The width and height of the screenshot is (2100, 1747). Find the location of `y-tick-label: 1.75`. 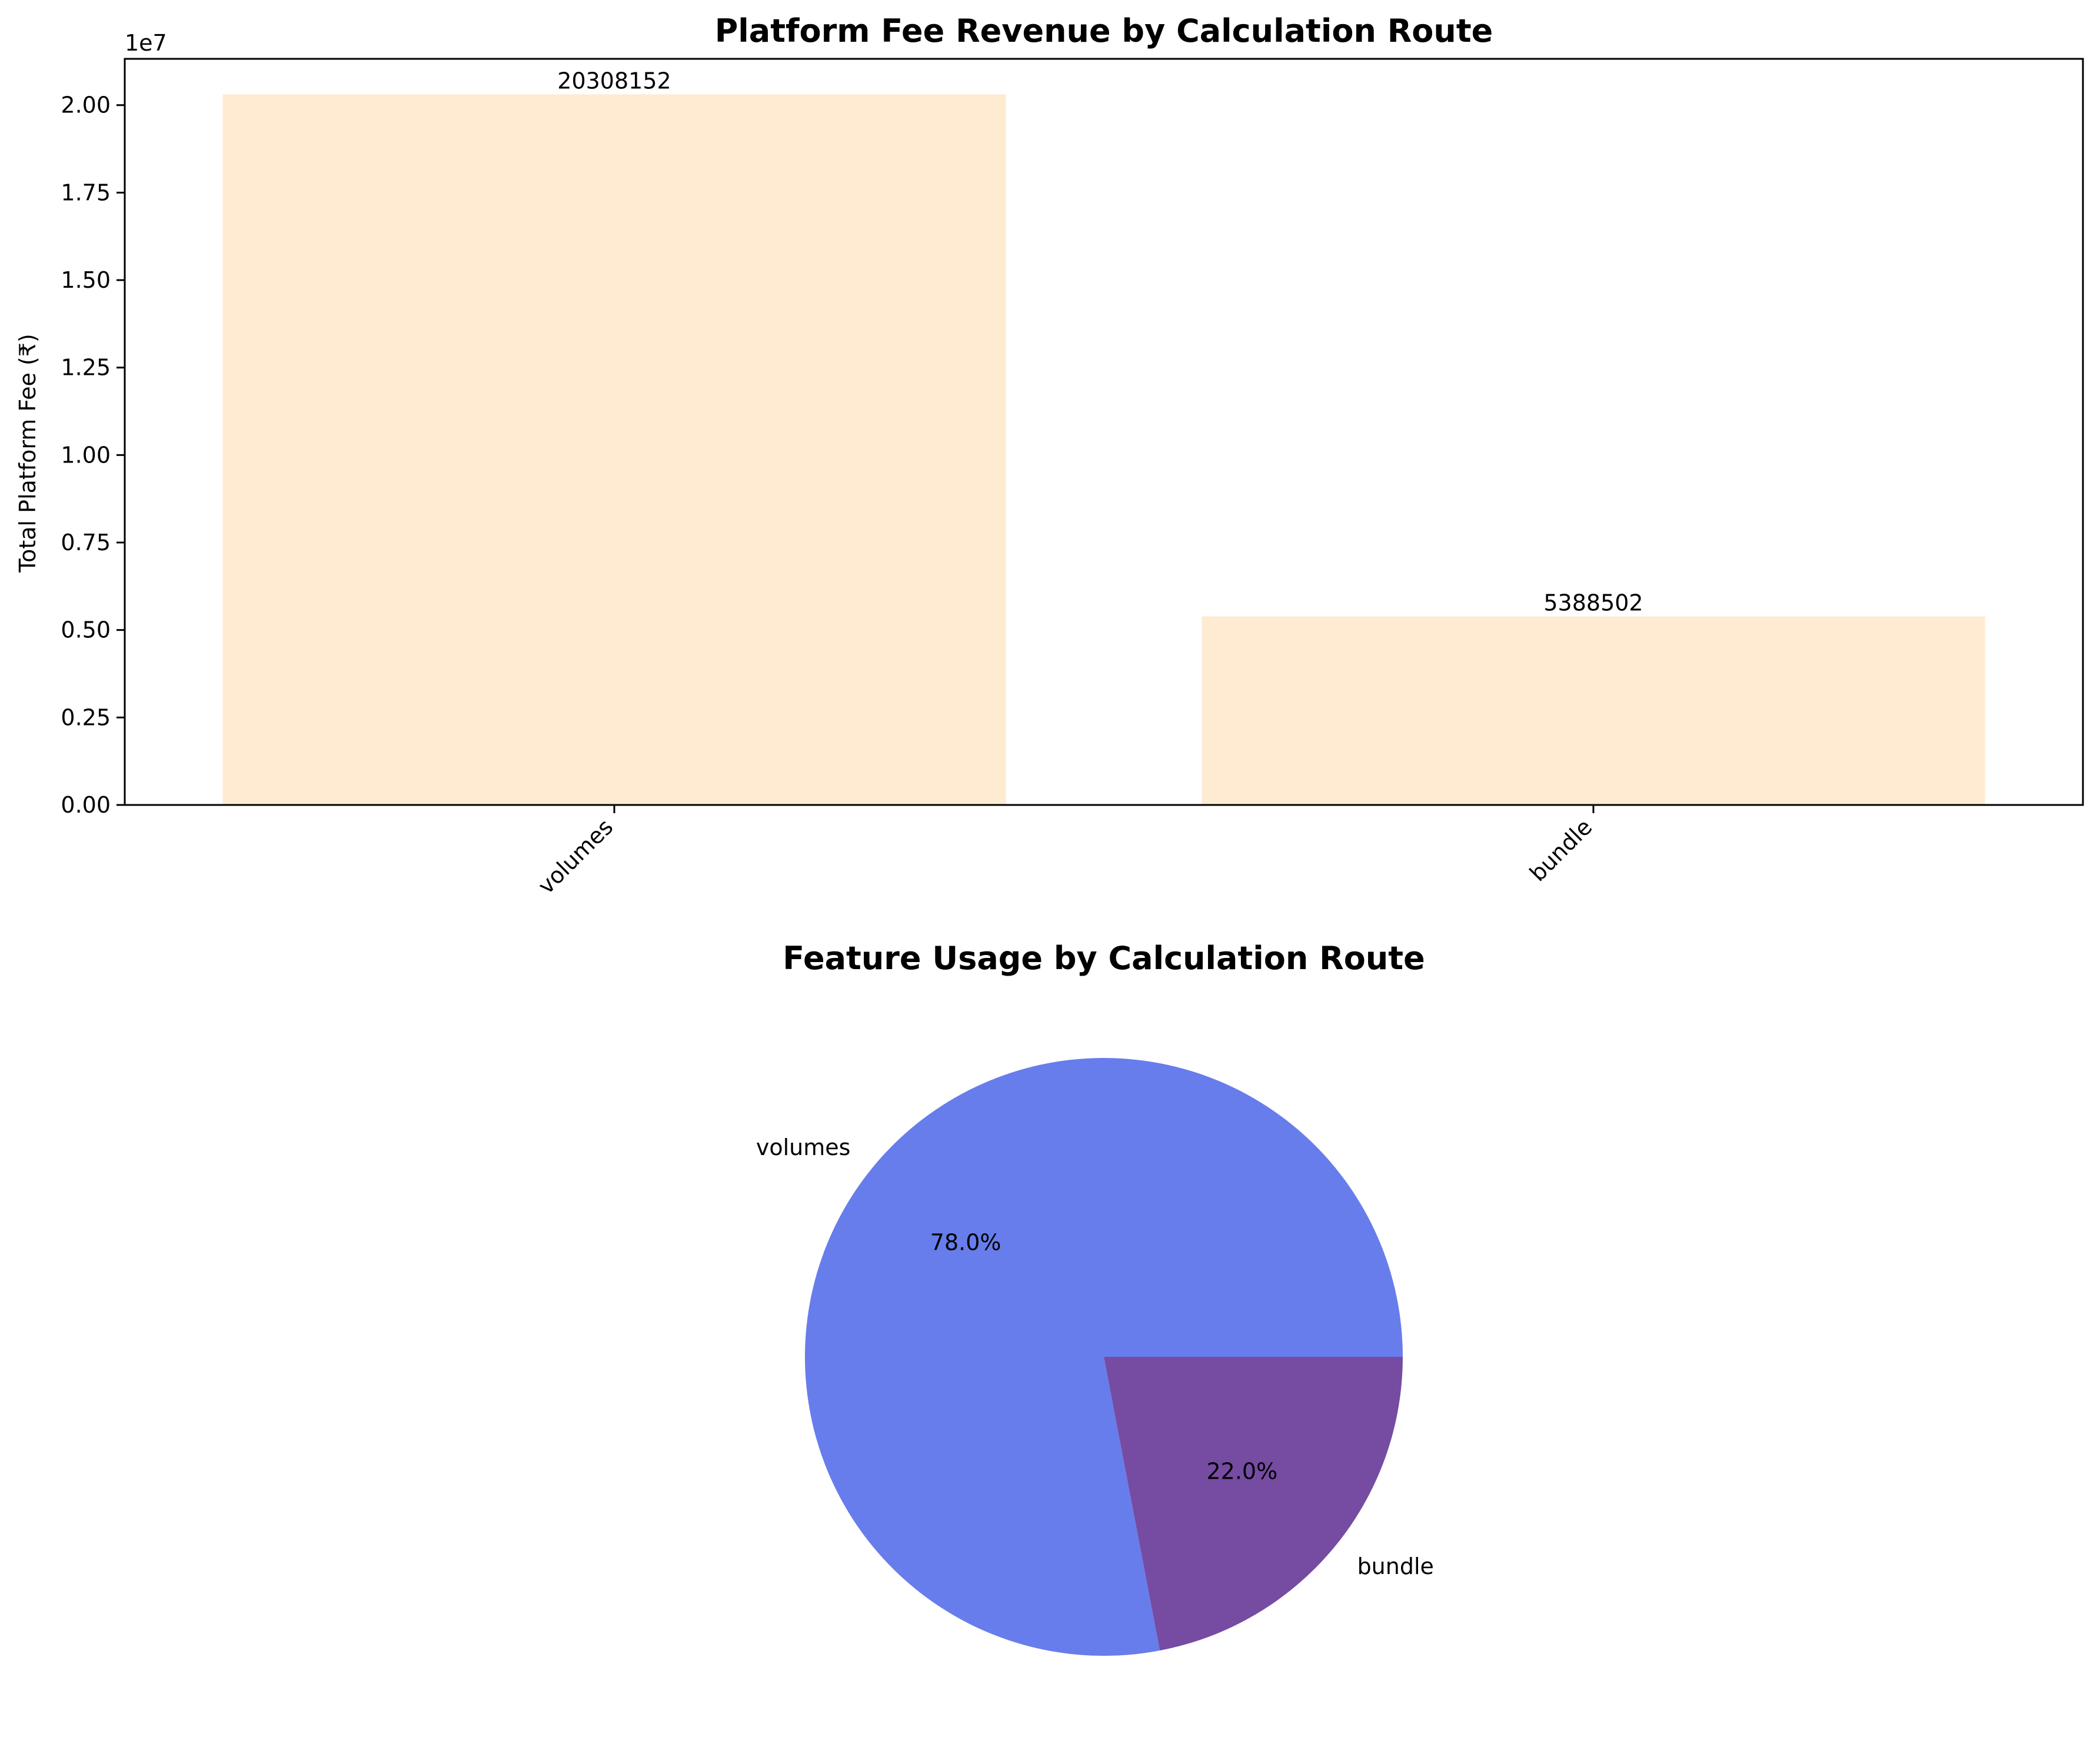

y-tick-label: 1.75 is located at coordinates (86, 192).